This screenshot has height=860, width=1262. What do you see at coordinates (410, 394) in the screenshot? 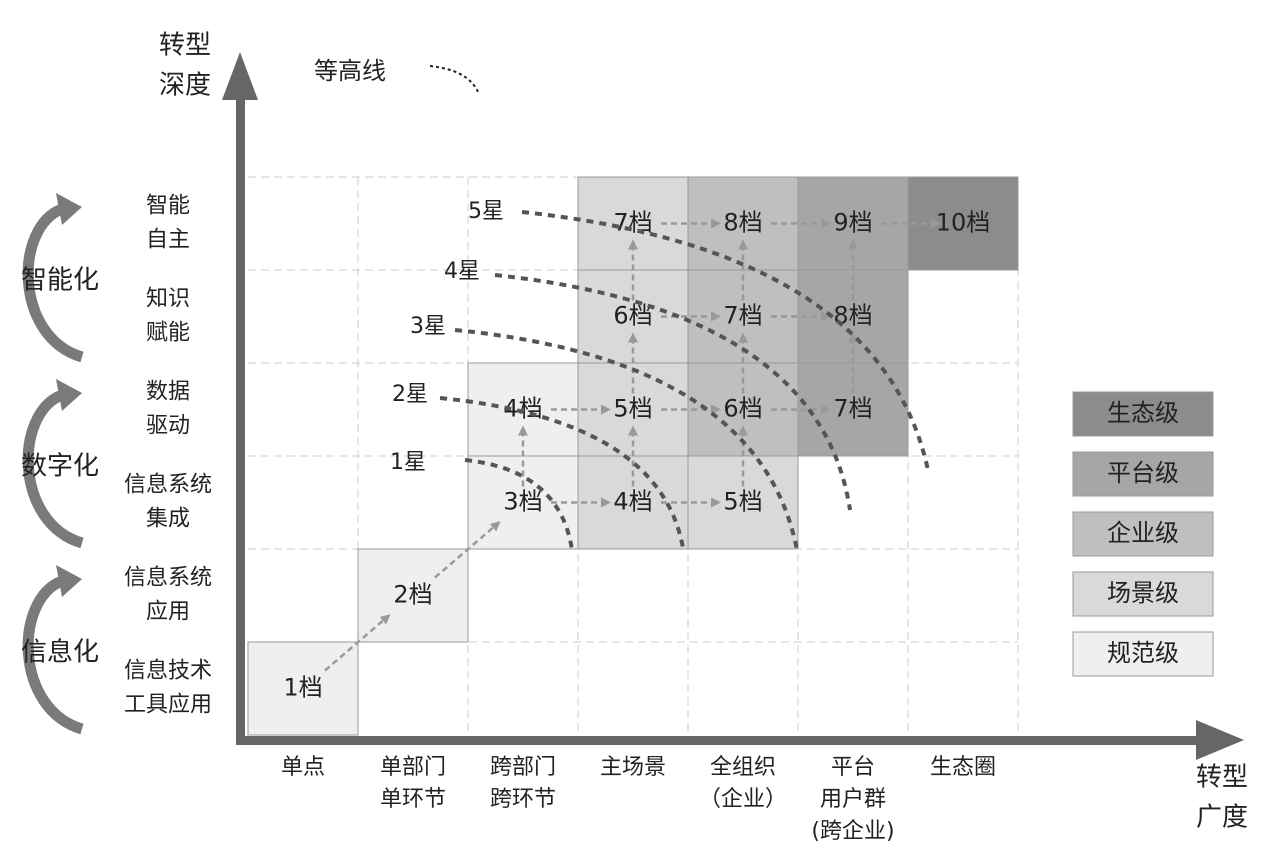
I see `star-label: 2星` at bounding box center [410, 394].